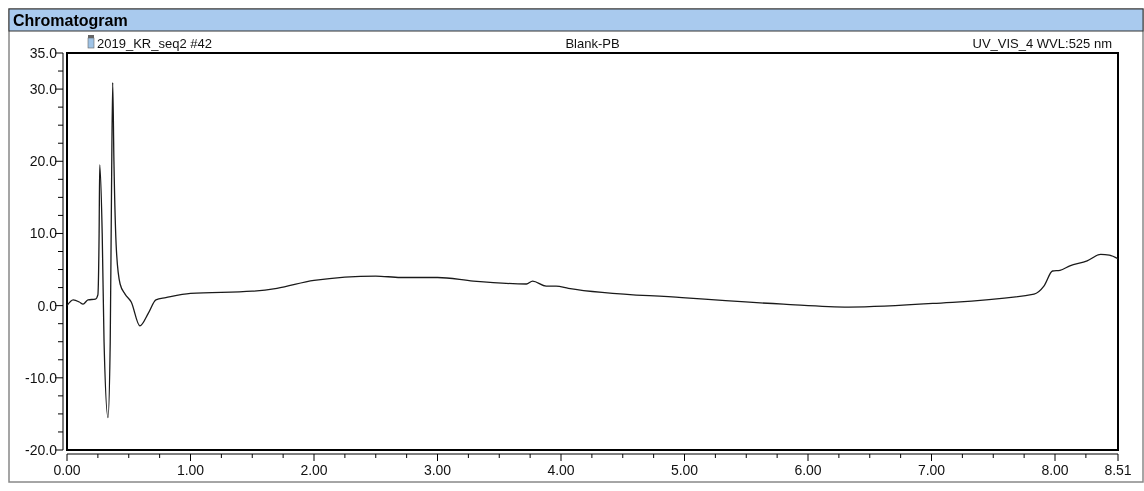  What do you see at coordinates (437, 470) in the screenshot?
I see `x-tick-label: 3.00` at bounding box center [437, 470].